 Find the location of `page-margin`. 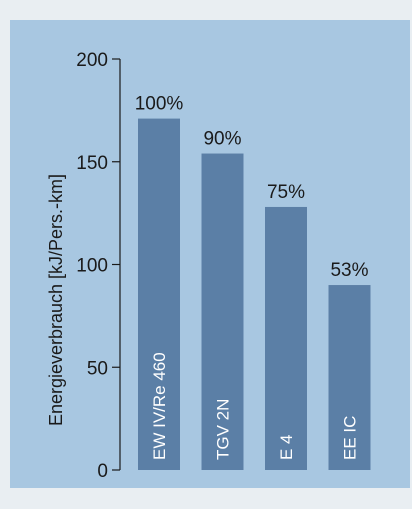

page-margin is located at coordinates (210, 498).